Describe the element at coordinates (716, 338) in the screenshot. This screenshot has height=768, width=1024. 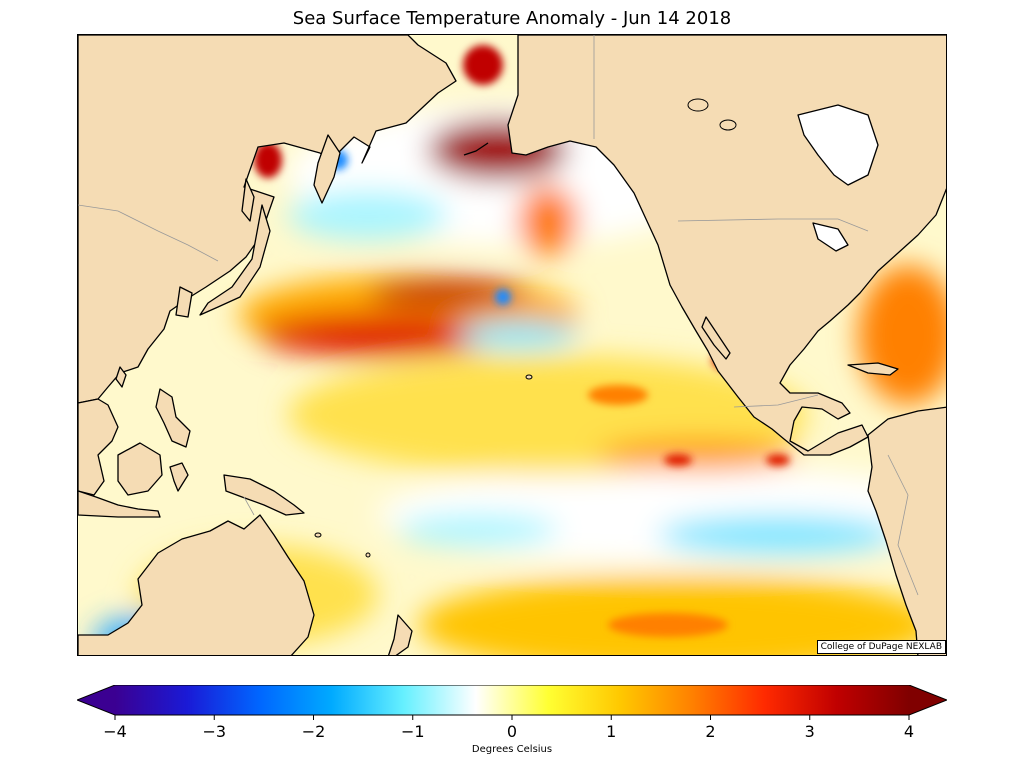
I see `land-baja` at that location.